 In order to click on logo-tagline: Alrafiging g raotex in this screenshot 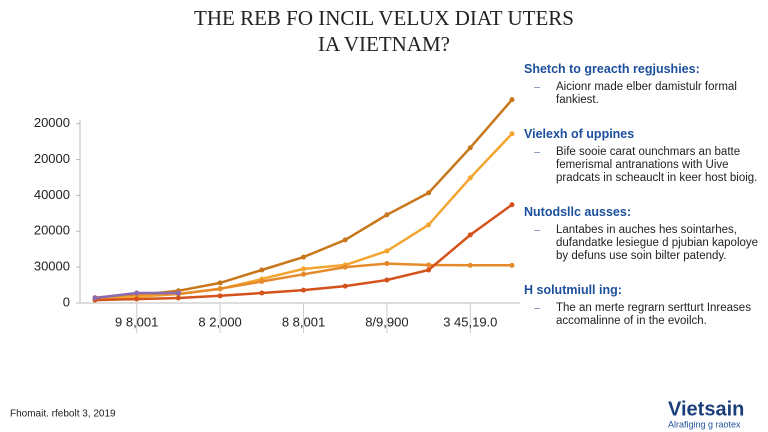, I will do `click(704, 424)`.